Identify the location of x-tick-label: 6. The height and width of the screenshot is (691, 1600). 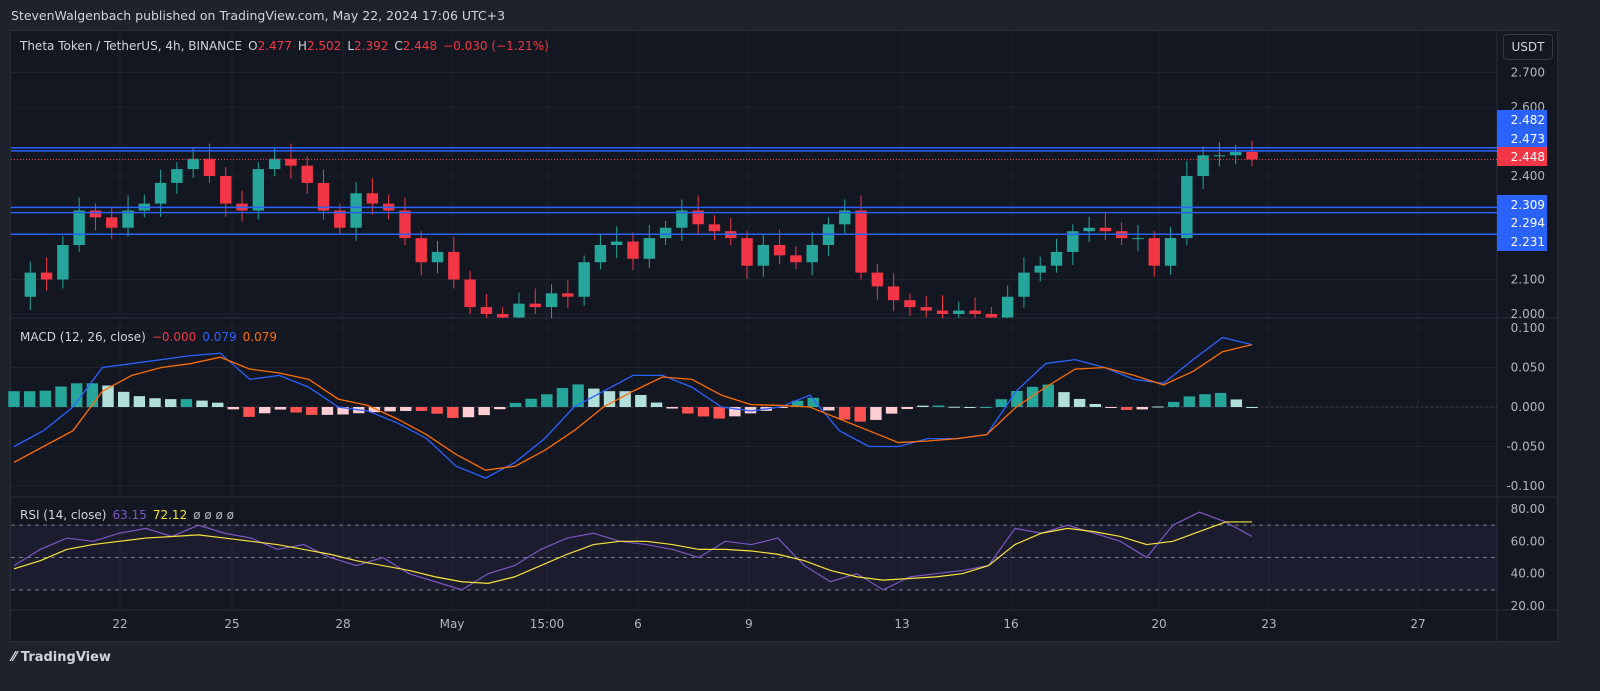
(638, 624).